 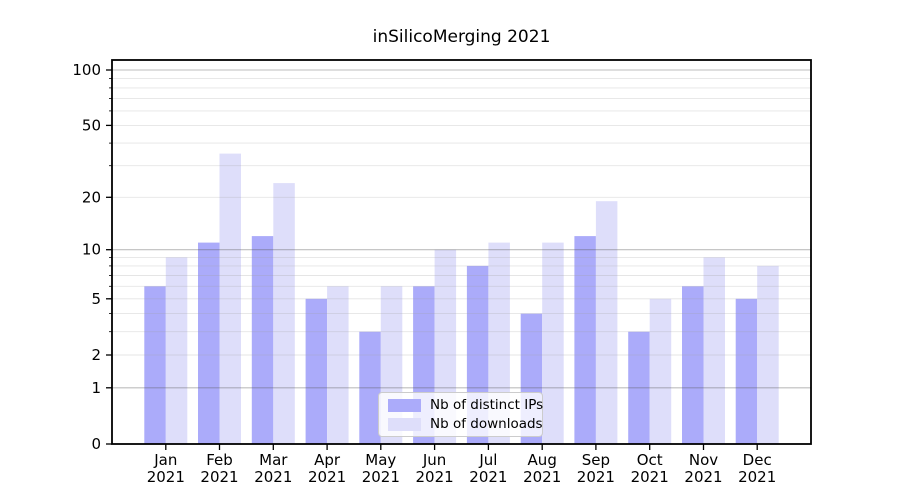 What do you see at coordinates (486, 424) in the screenshot?
I see `legend-label-downloads: Nb of downloads` at bounding box center [486, 424].